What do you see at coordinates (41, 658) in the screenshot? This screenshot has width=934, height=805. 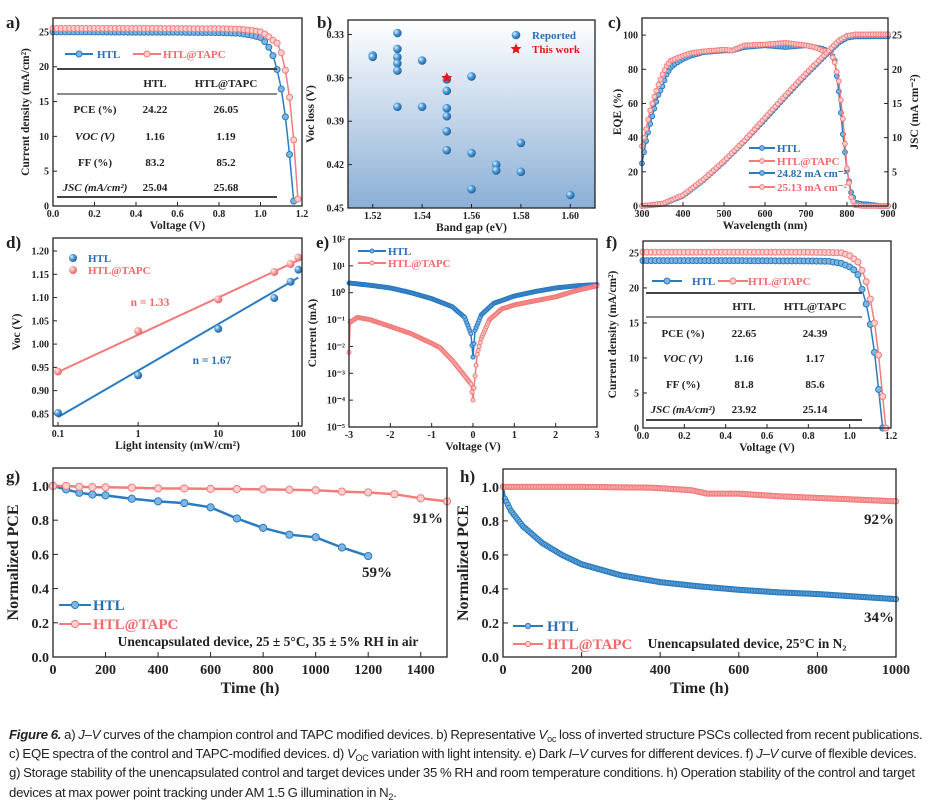 I see `y-tick-label: 0.0` at bounding box center [41, 658].